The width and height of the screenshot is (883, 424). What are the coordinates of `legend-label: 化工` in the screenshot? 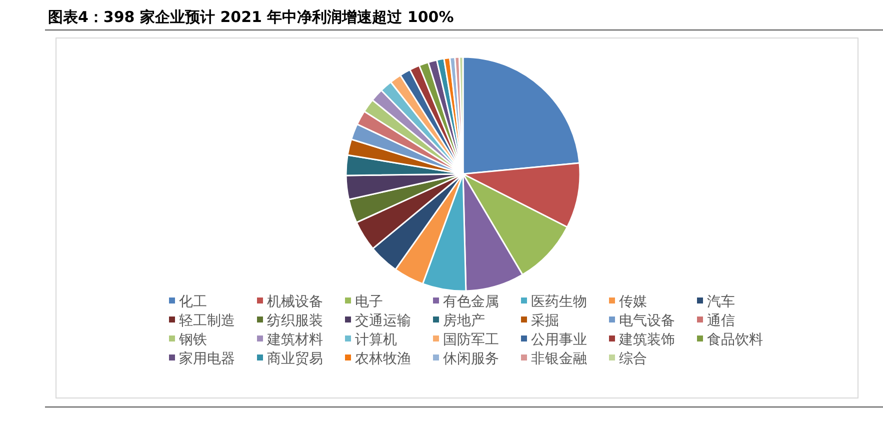 It's located at (193, 302).